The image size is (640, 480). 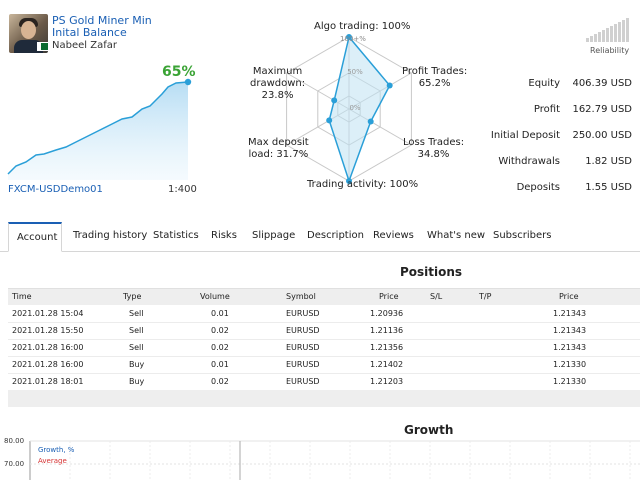 I want to click on signal-title: PS Gold Miner Min Inital Balance, so click(x=102, y=26).